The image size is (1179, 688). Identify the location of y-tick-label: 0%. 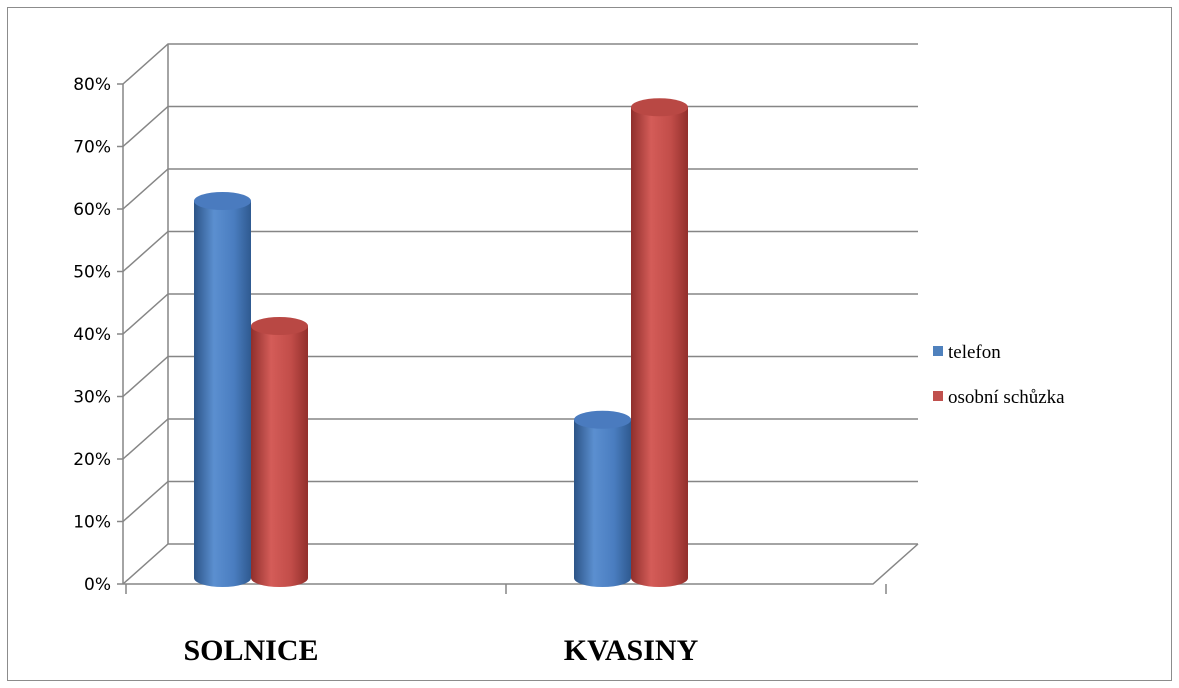
(97, 585).